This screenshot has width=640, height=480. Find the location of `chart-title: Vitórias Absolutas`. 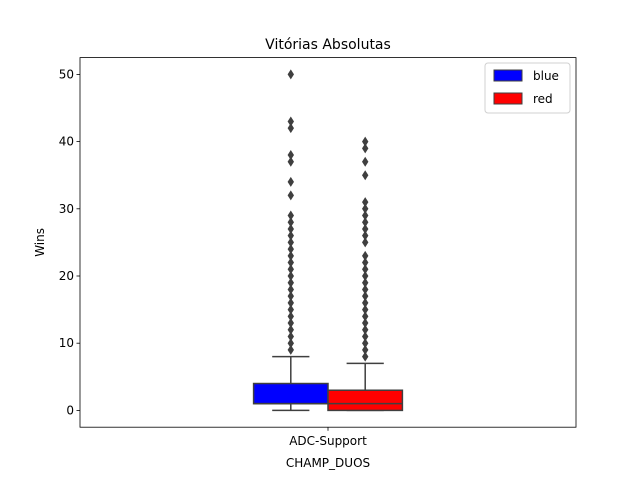

chart-title: Vitórias Absolutas is located at coordinates (328, 45).